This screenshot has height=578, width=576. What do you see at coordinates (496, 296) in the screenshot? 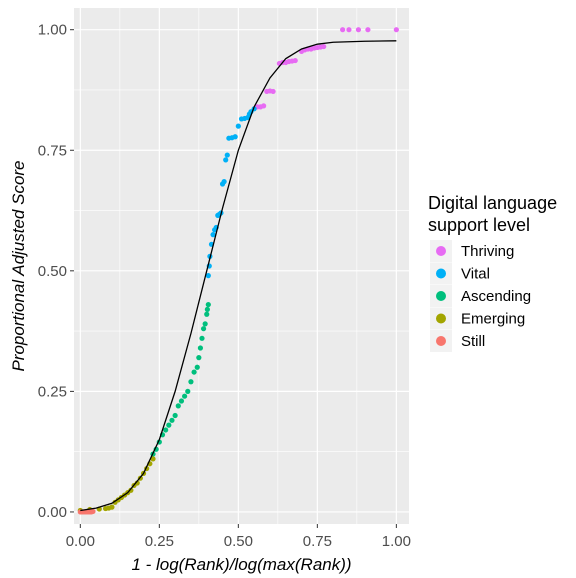
I see `legend-label-ascending: Ascending` at bounding box center [496, 296].